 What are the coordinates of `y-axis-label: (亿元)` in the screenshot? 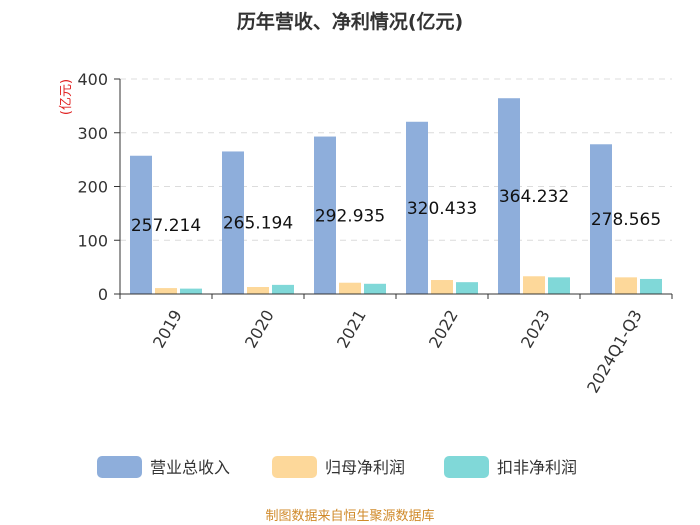 It's located at (66, 97).